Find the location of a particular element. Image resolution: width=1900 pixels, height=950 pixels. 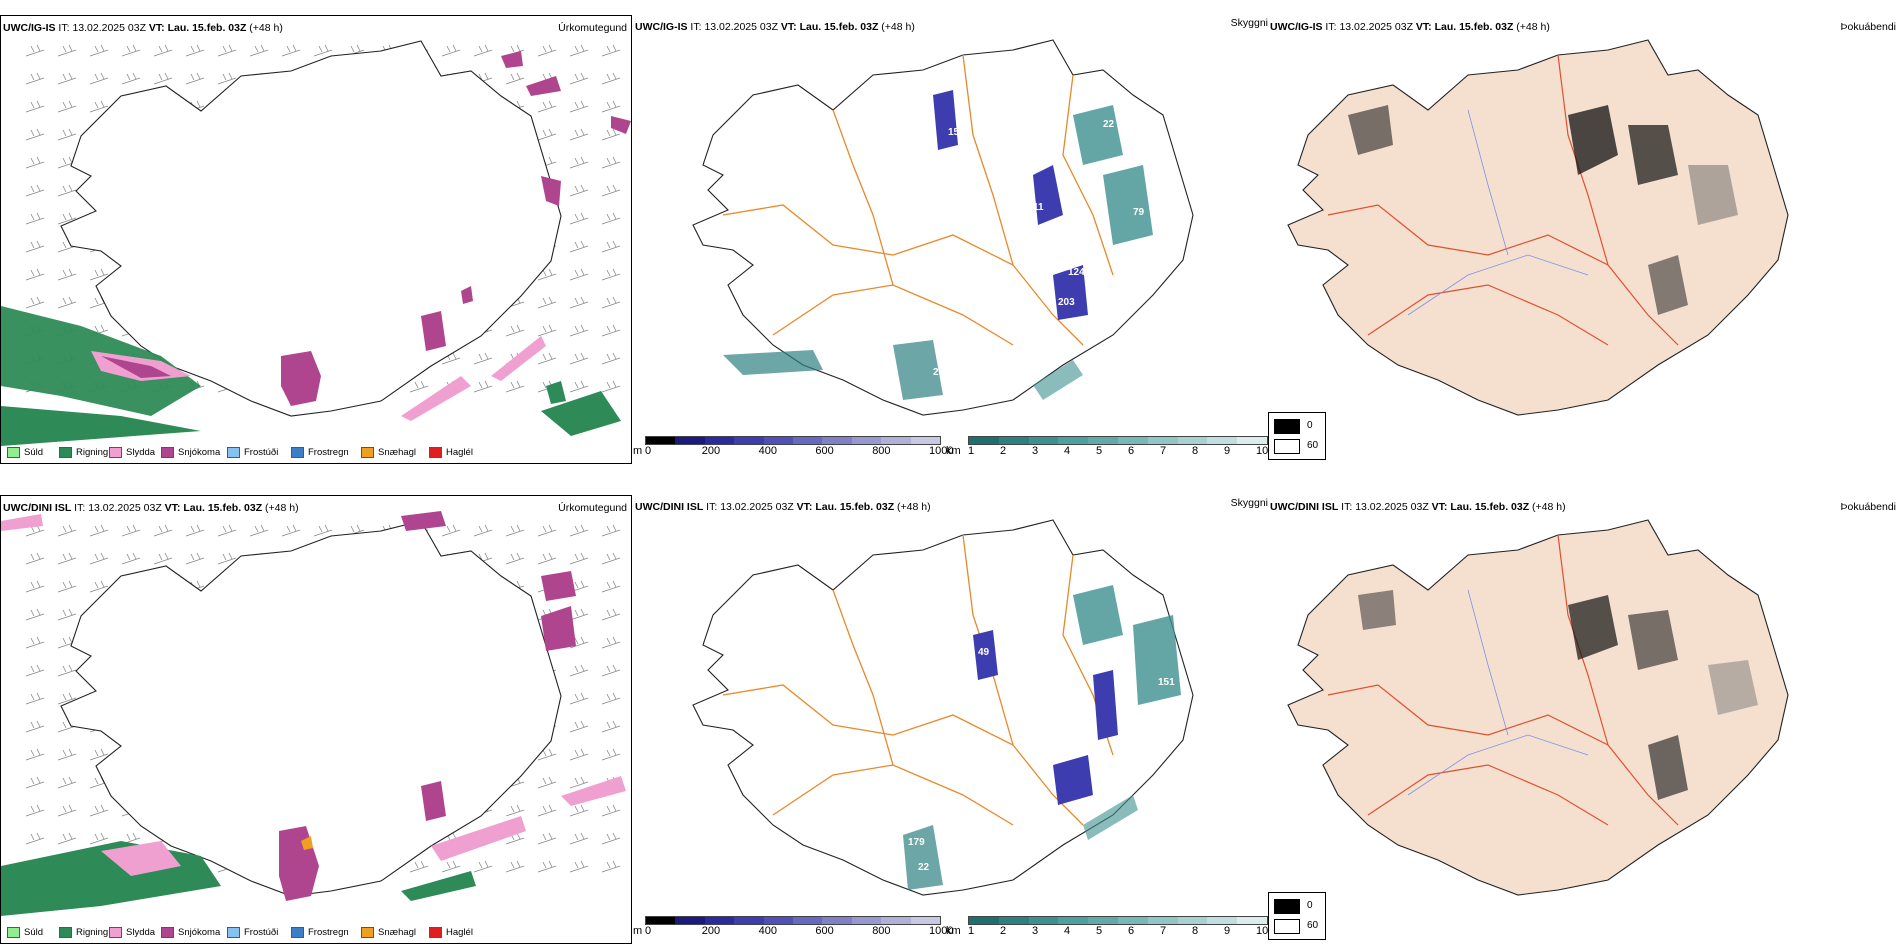

cloud-base-label: 12 is located at coordinates (999, 727).